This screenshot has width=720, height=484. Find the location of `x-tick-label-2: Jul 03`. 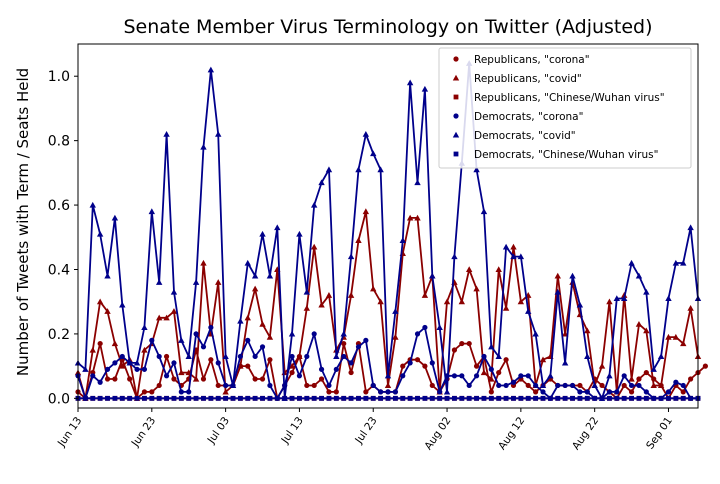

x-tick-label-2: Jul 03 is located at coordinates (218, 431).